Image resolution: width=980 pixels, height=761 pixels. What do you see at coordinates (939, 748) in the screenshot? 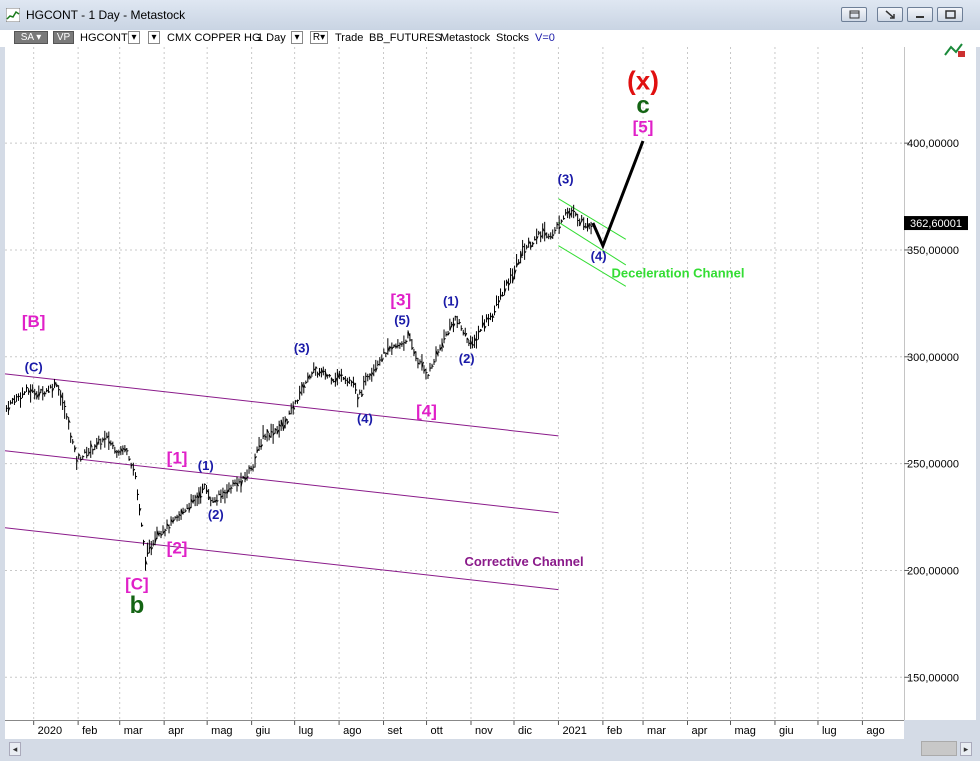
I see `scrollbar-thumb` at bounding box center [939, 748].